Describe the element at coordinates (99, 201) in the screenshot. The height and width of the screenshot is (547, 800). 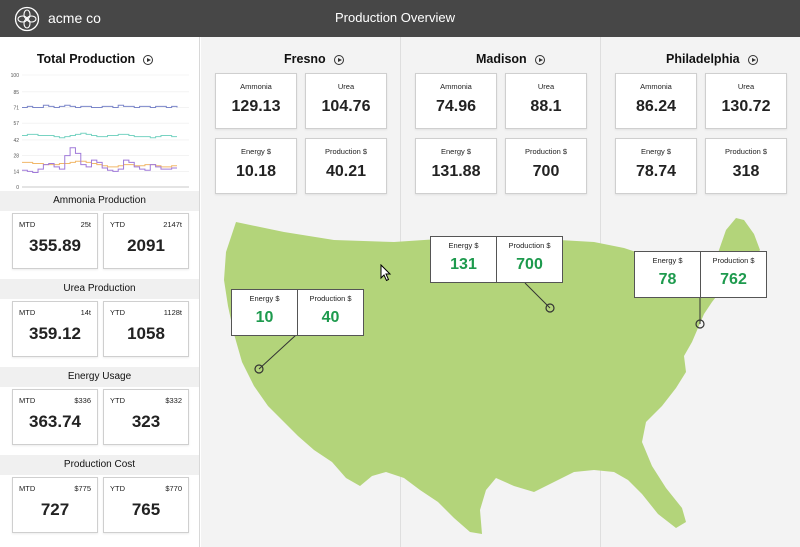
I see `section-ammonia-production: Ammonia Production` at that location.